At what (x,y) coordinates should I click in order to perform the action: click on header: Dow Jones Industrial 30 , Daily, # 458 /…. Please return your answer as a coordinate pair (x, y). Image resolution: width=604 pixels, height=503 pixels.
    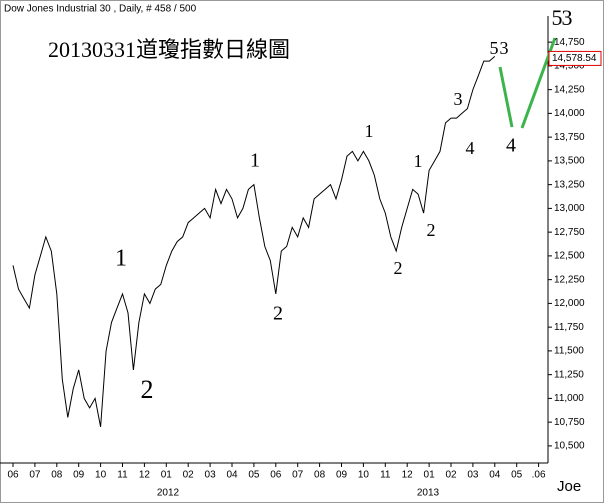
    Looking at the image, I should click on (100, 9).